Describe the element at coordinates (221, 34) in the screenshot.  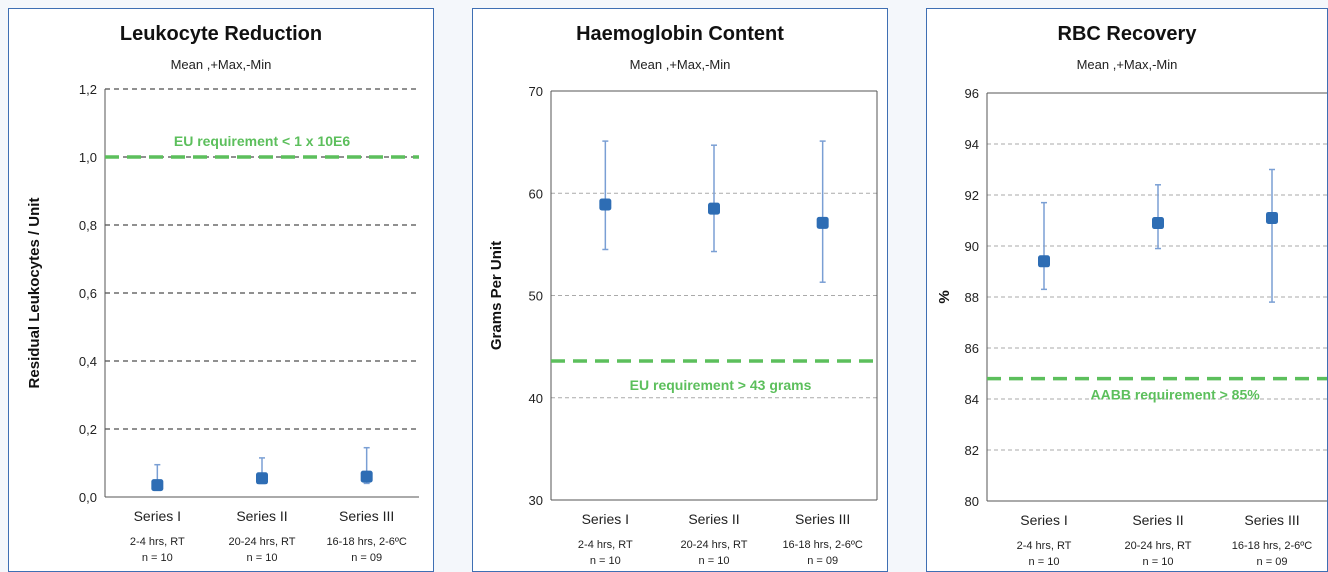
I see `chart-title: Leukocyte Reduction` at that location.